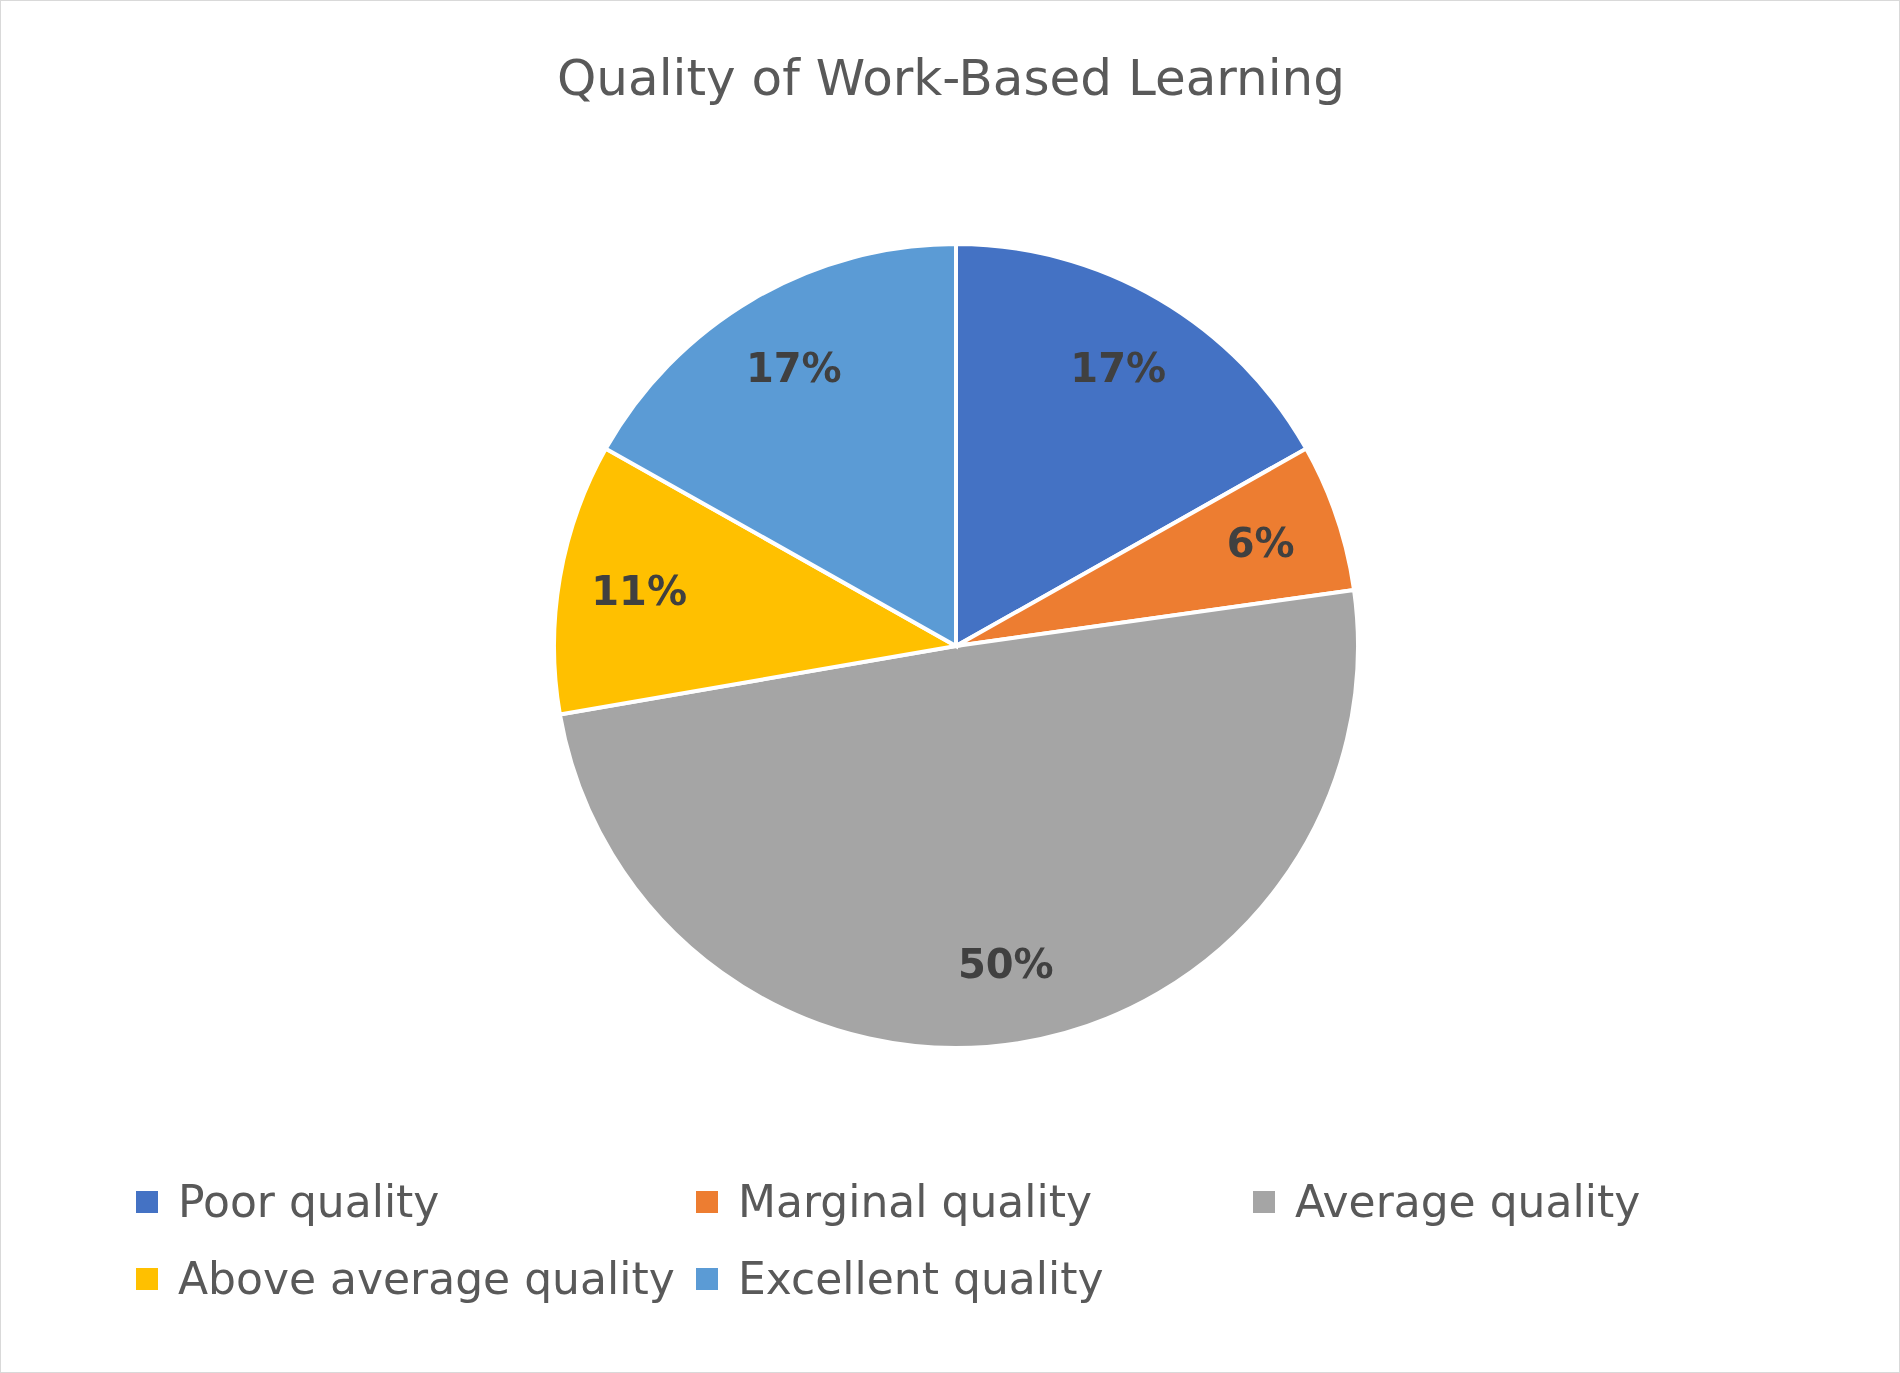 This screenshot has width=1900, height=1373. What do you see at coordinates (639, 591) in the screenshot?
I see `data-label: 11%` at bounding box center [639, 591].